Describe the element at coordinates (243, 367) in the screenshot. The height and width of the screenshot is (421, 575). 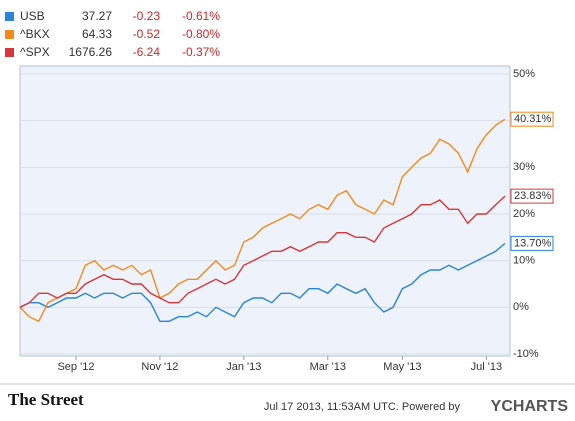
I see `x-tick-label: Jan '13` at that location.